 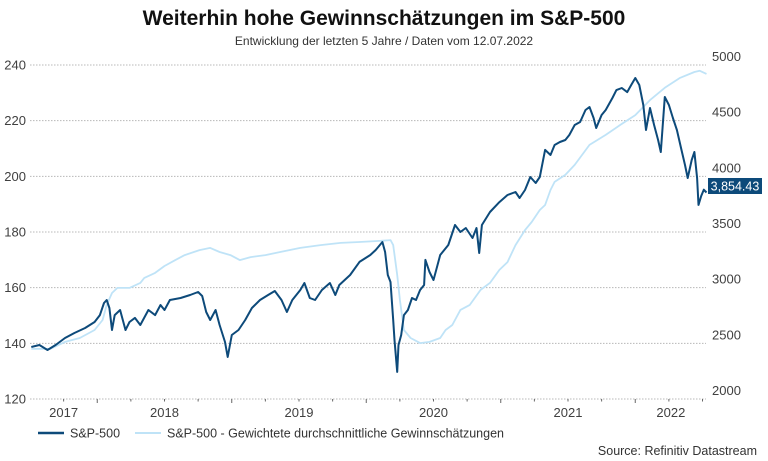 What do you see at coordinates (726, 334) in the screenshot?
I see `right-tick-label: 2500` at bounding box center [726, 334].